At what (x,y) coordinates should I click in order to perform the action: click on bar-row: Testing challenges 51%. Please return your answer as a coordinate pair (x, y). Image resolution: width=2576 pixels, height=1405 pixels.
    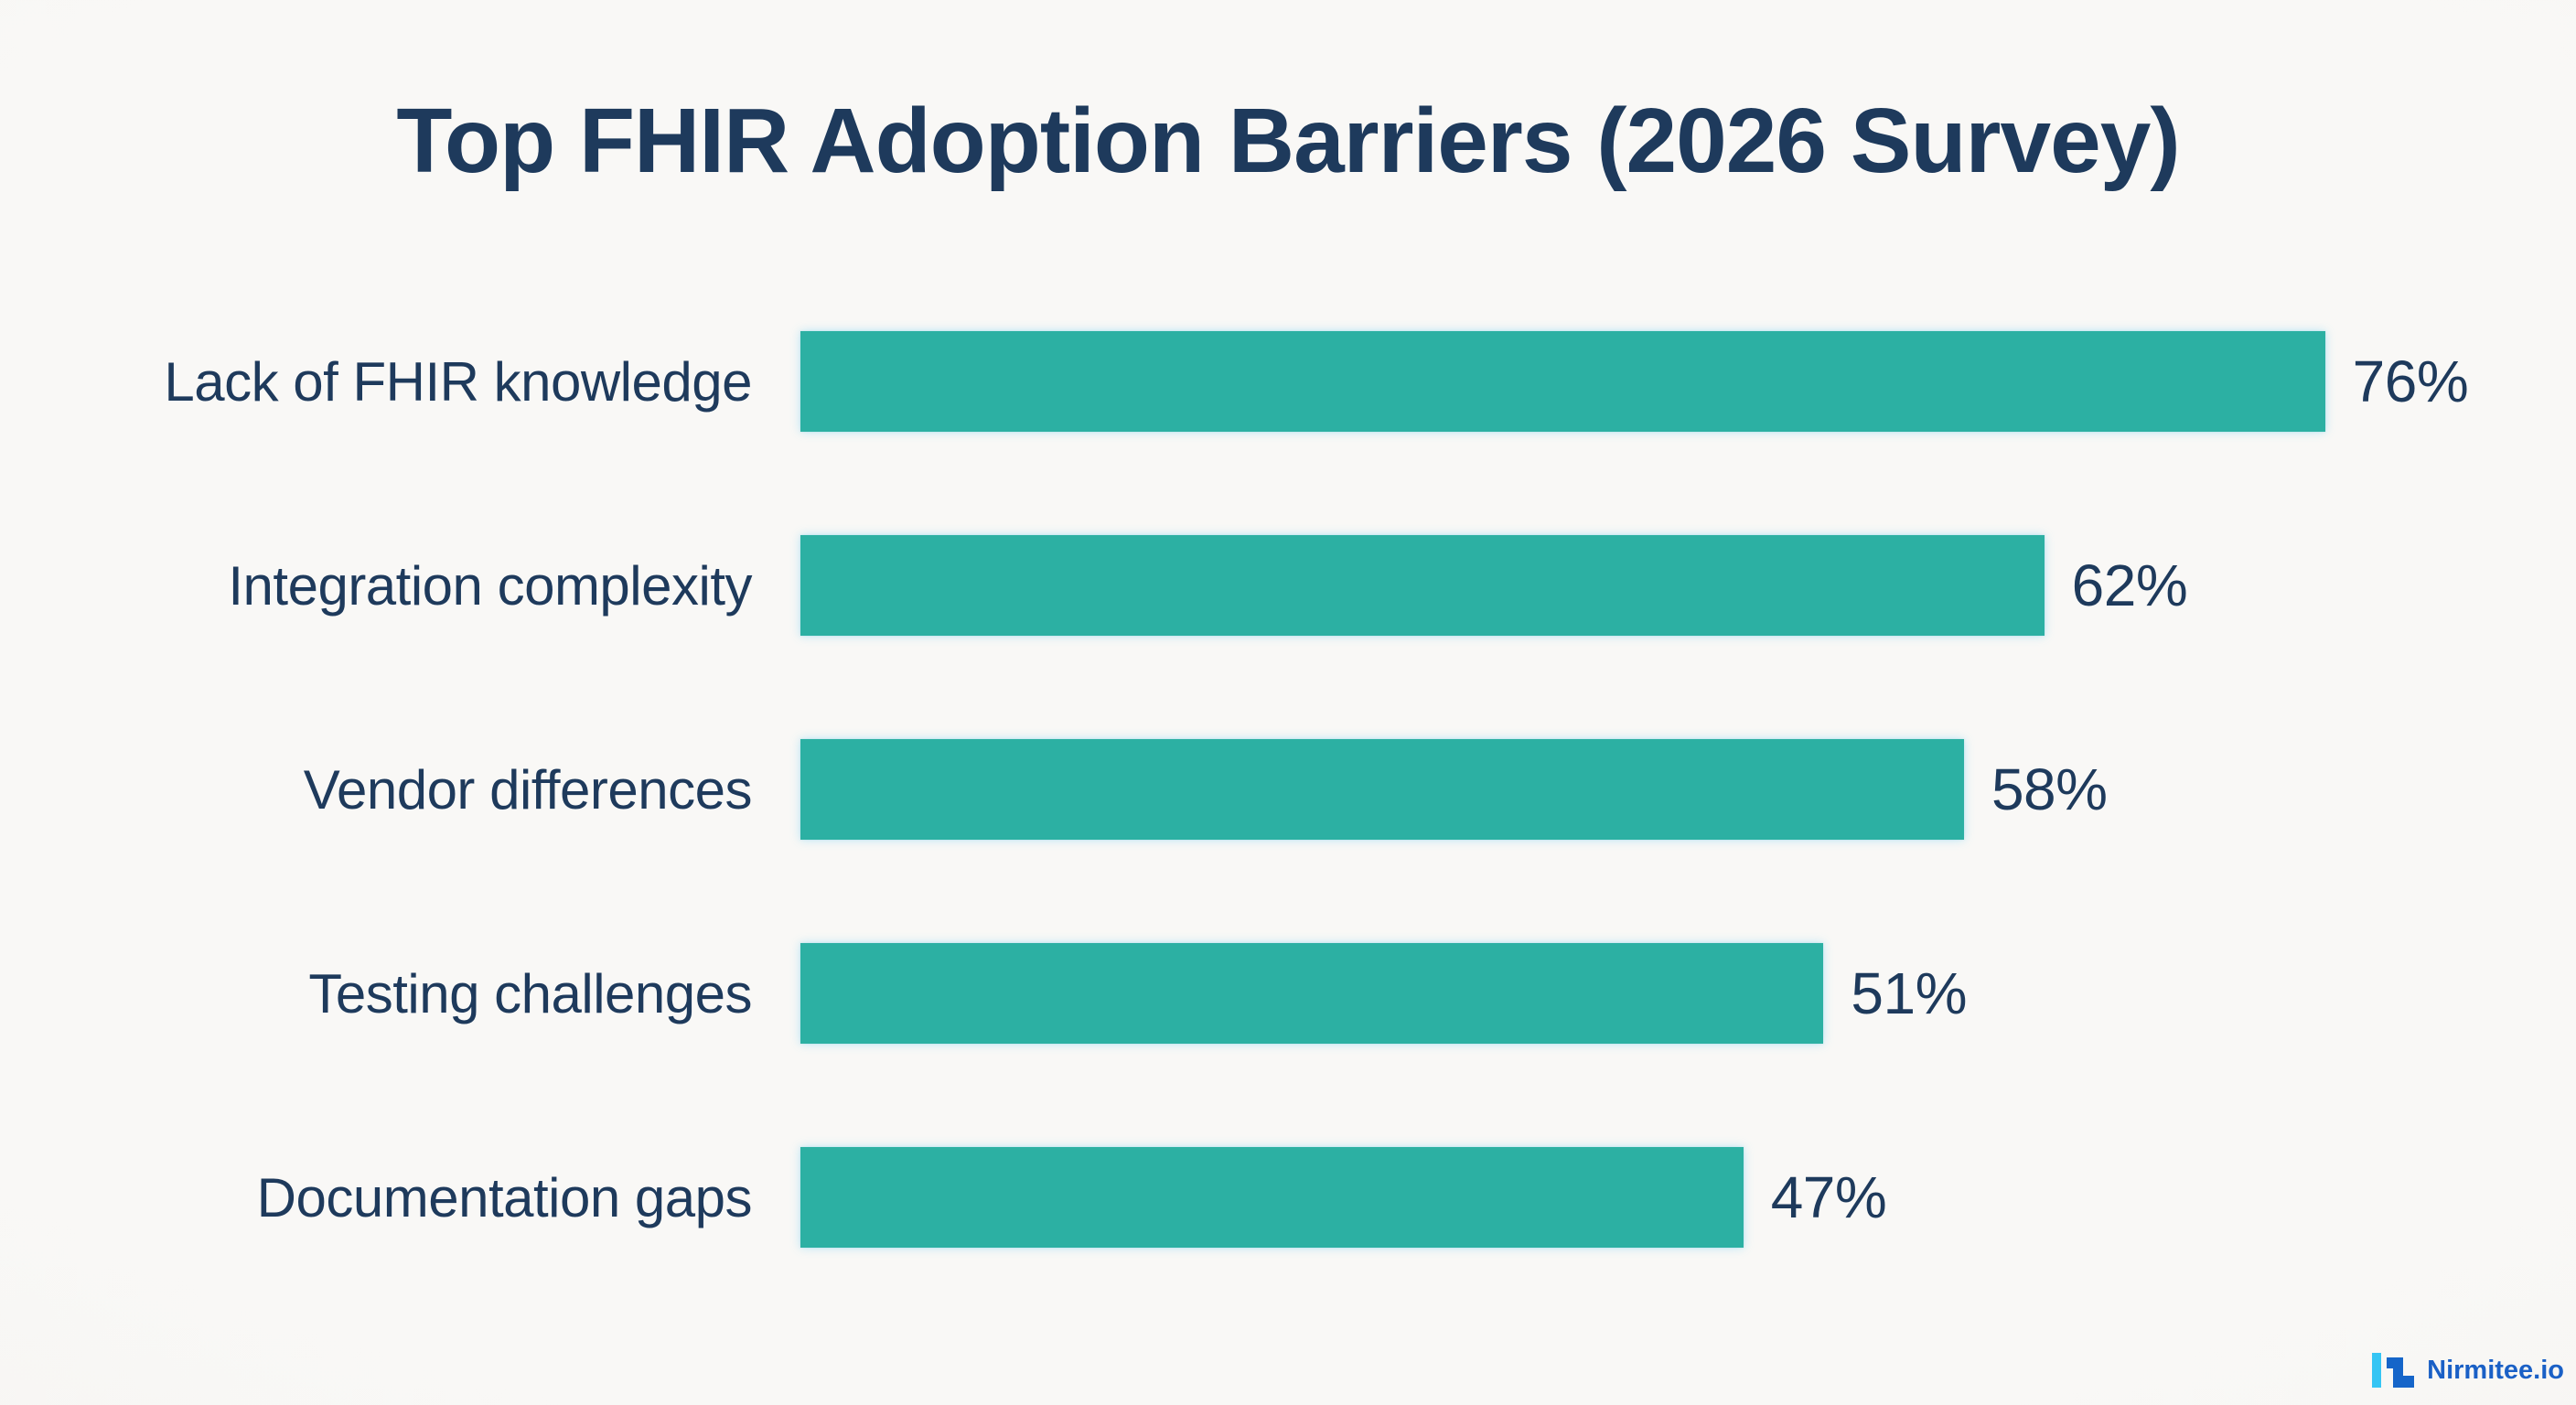
    Looking at the image, I should click on (1288, 994).